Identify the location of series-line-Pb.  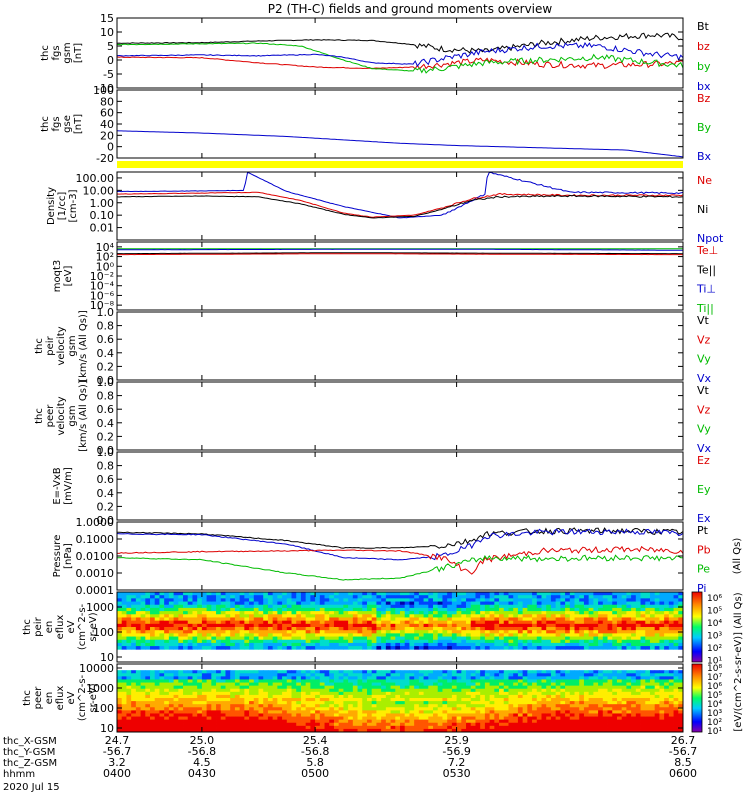
(400, 560).